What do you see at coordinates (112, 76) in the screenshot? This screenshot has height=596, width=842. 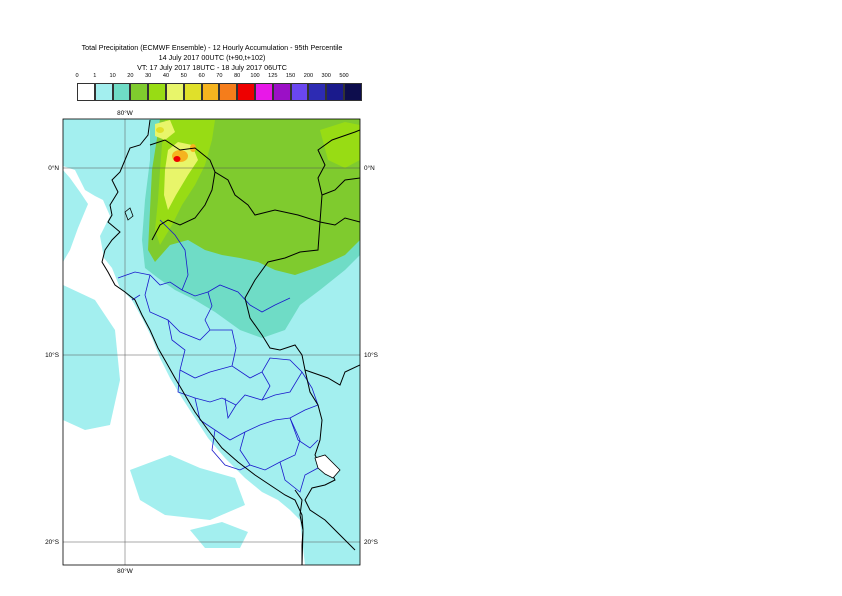 I see `legend-label: 10` at bounding box center [112, 76].